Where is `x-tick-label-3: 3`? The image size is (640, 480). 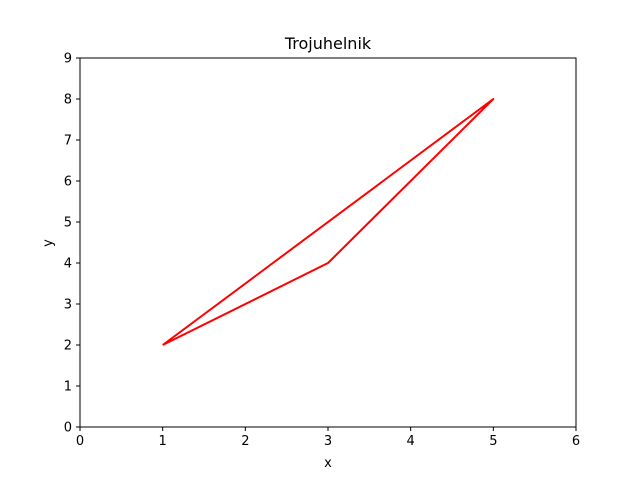 x-tick-label-3: 3 is located at coordinates (328, 441).